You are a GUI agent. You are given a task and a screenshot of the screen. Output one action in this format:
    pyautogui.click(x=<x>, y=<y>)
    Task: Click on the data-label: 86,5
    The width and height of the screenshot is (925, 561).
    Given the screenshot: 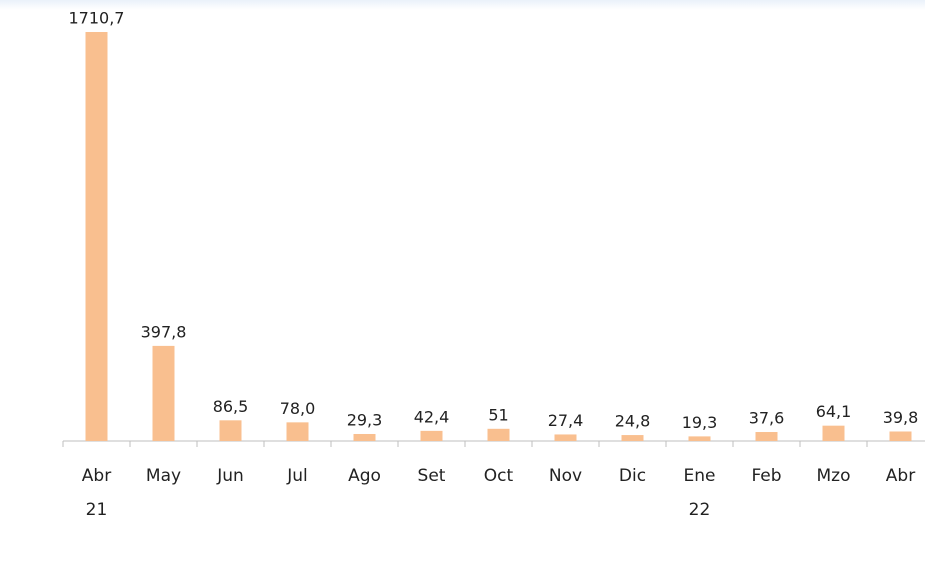 What is the action you would take?
    pyautogui.click(x=231, y=406)
    